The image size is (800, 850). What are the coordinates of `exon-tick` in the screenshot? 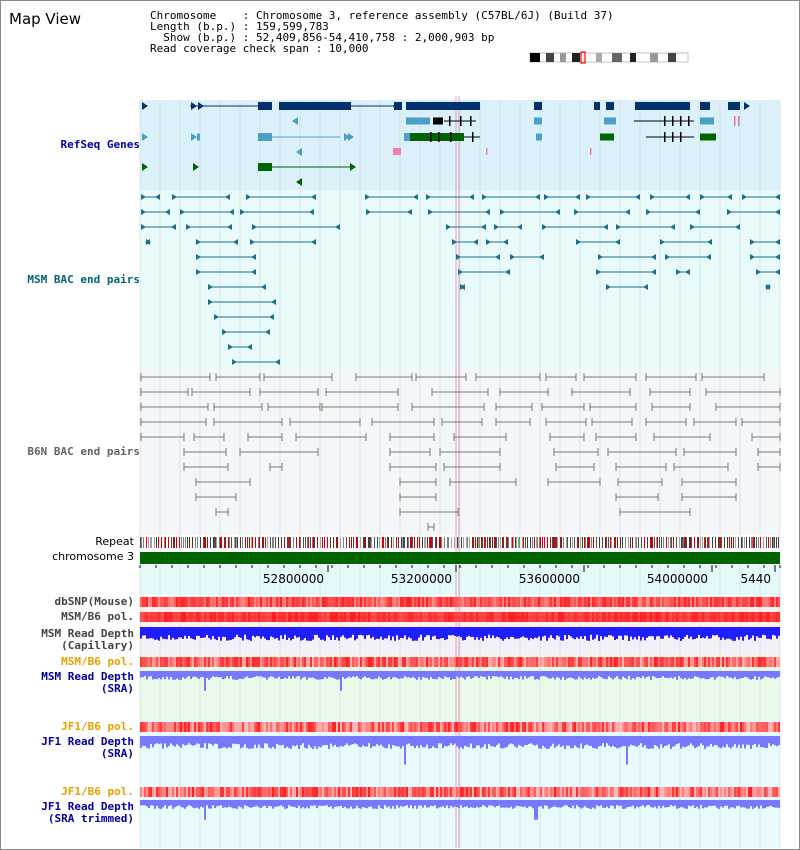 It's located at (471, 121).